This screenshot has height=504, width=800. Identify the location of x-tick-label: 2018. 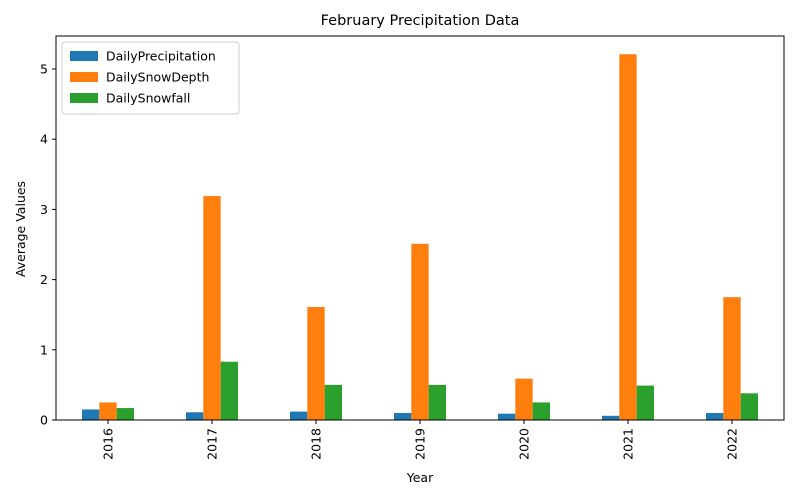
(316, 444).